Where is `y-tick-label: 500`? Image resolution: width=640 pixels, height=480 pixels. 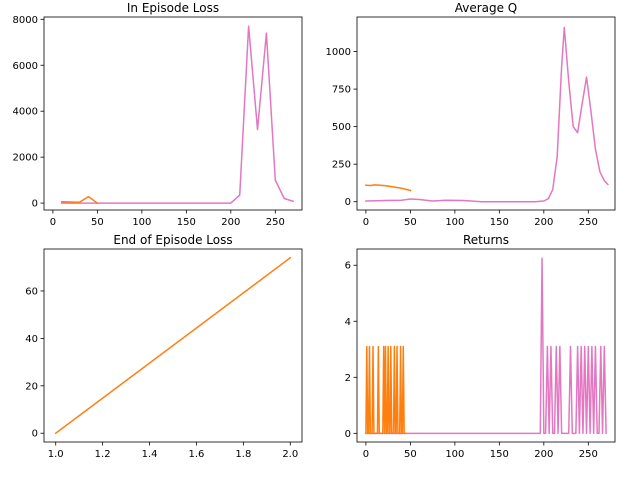
y-tick-label: 500 is located at coordinates (341, 127).